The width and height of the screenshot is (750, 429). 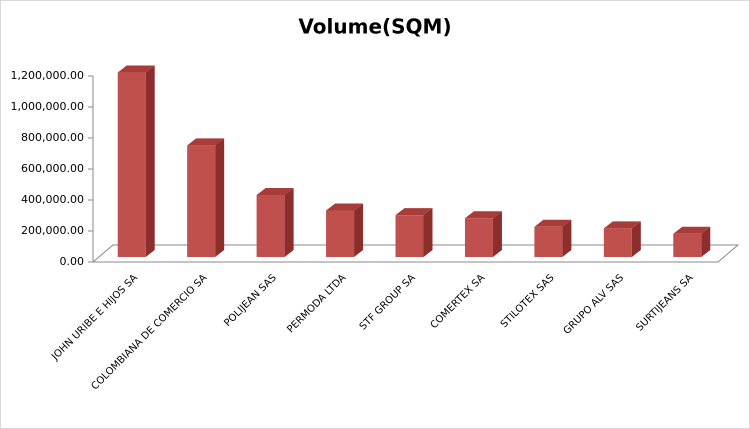 I want to click on chart-title: Volume(SQM), so click(x=374, y=27).